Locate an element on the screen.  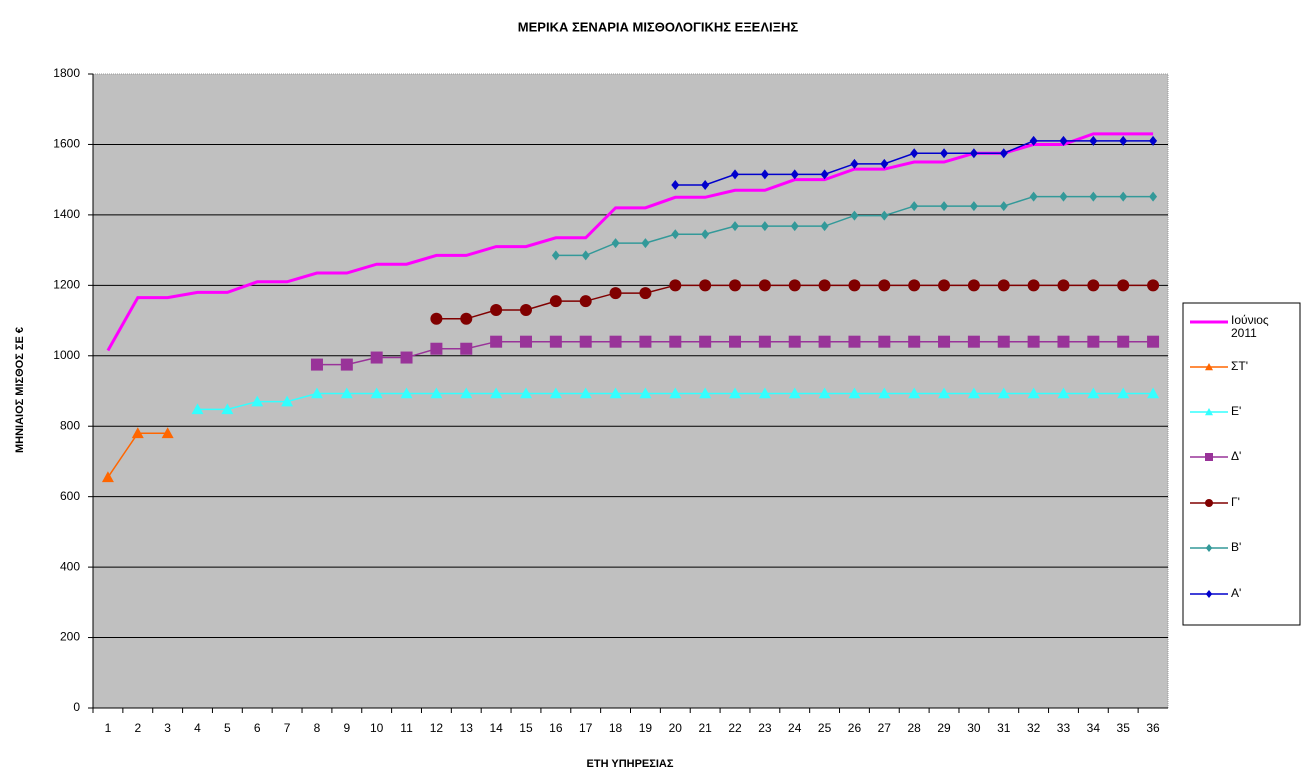
x-tick-label: 20 is located at coordinates (676, 728).